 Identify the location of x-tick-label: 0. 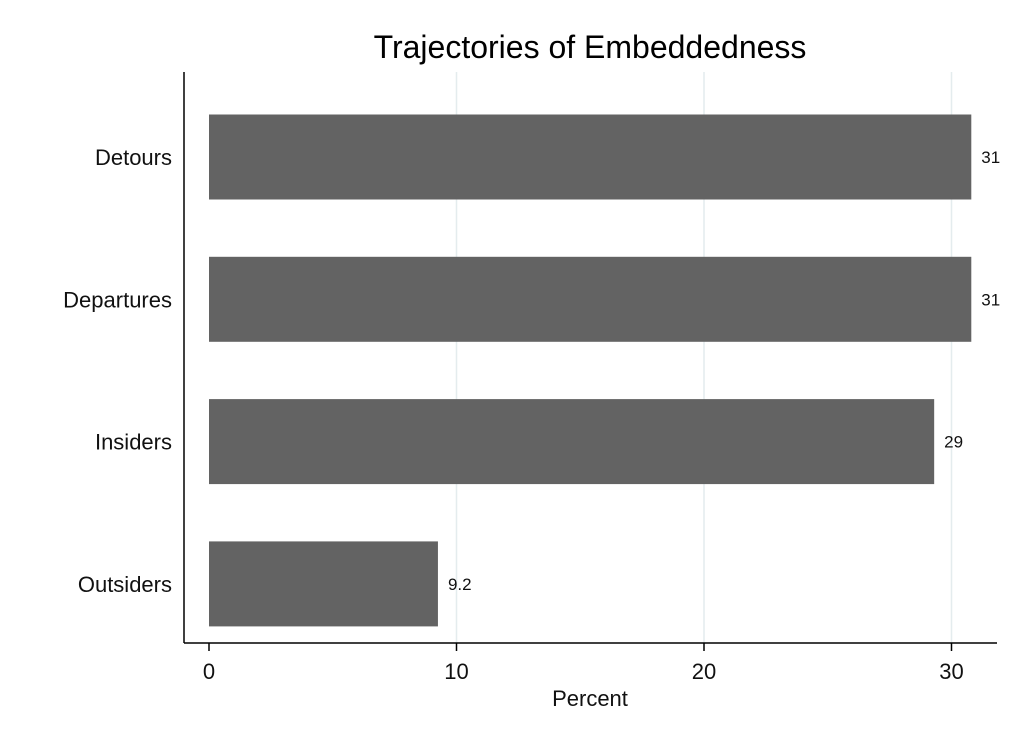
(209, 671).